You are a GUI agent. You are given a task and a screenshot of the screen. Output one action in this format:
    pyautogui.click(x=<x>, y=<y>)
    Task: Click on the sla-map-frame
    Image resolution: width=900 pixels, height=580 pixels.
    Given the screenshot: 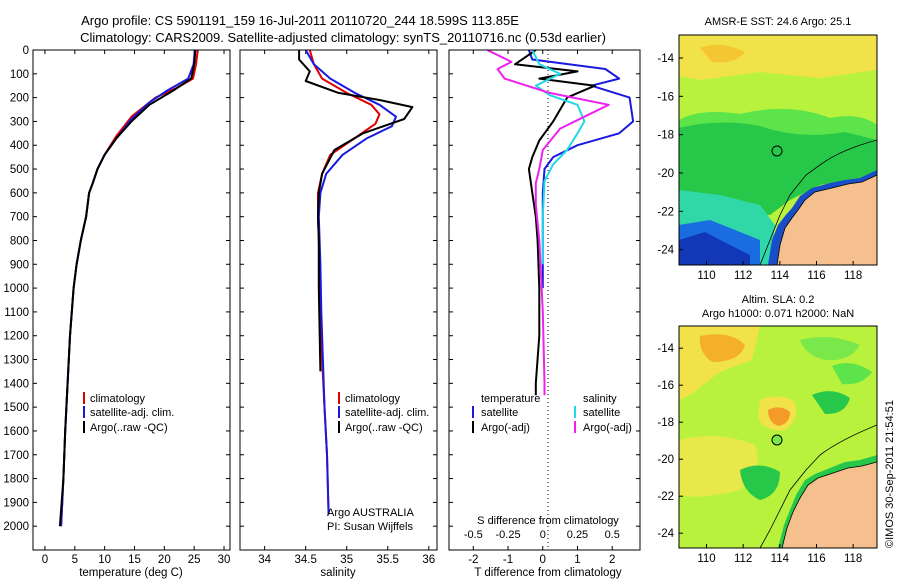 What is the action you would take?
    pyautogui.click(x=778, y=437)
    